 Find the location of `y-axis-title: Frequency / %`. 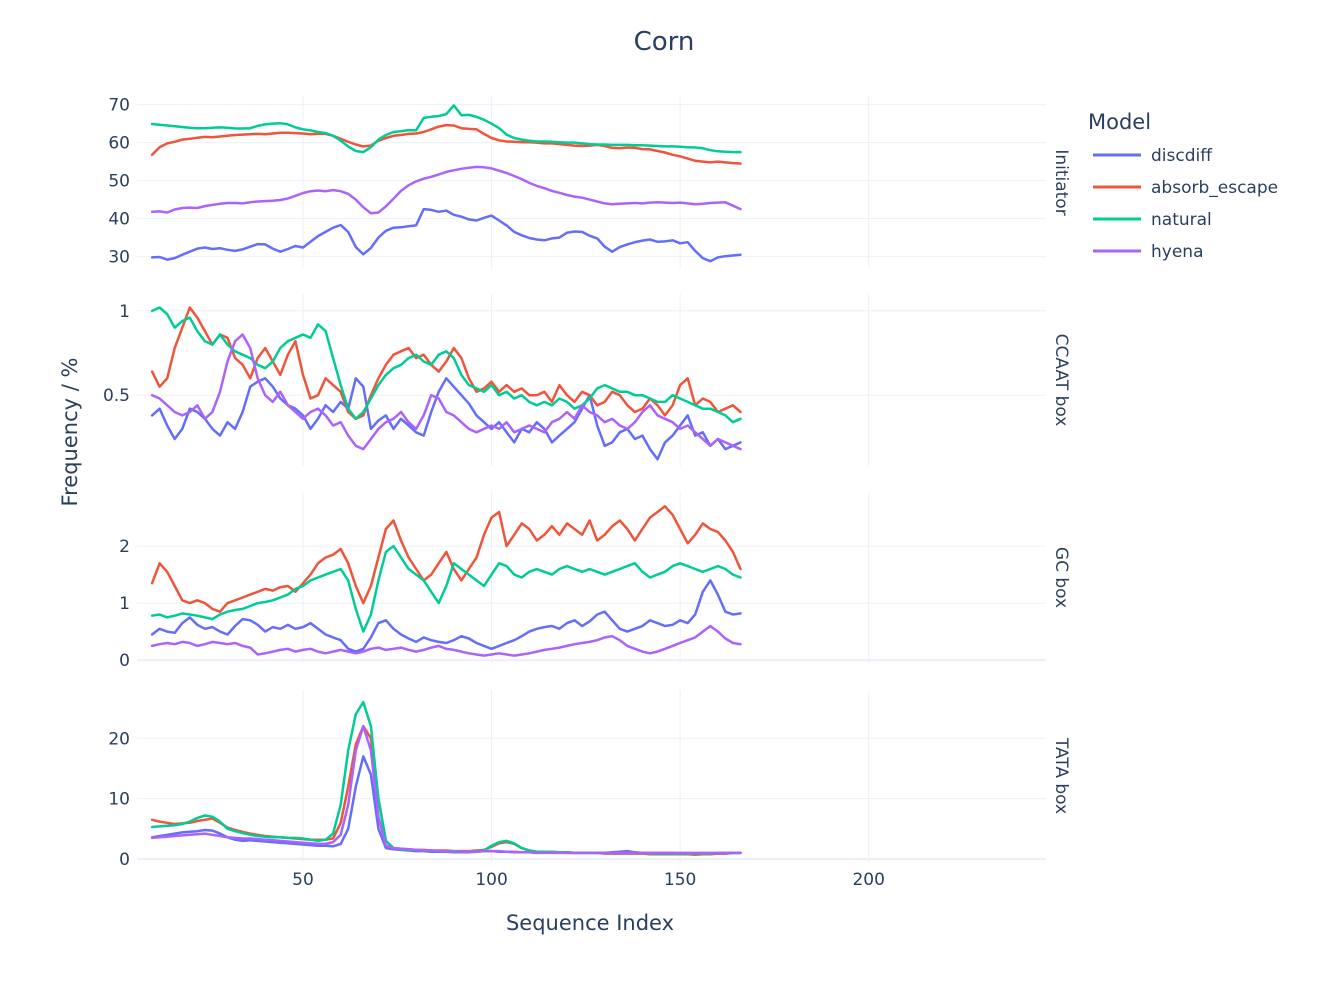

y-axis-title: Frequency / % is located at coordinates (70, 432).